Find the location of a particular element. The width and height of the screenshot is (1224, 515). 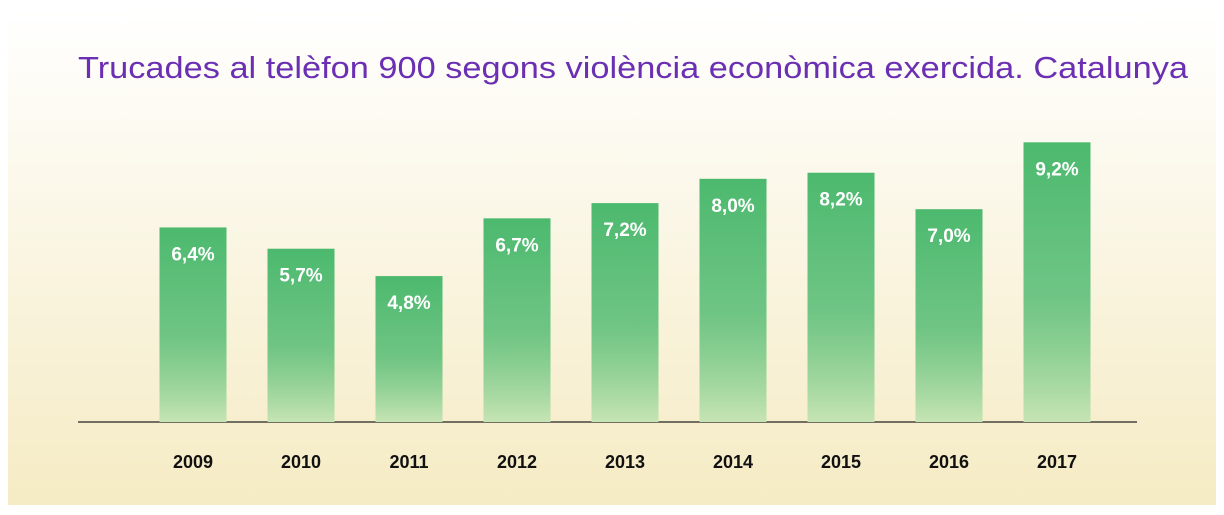

value-label: 5,7% is located at coordinates (300, 276).